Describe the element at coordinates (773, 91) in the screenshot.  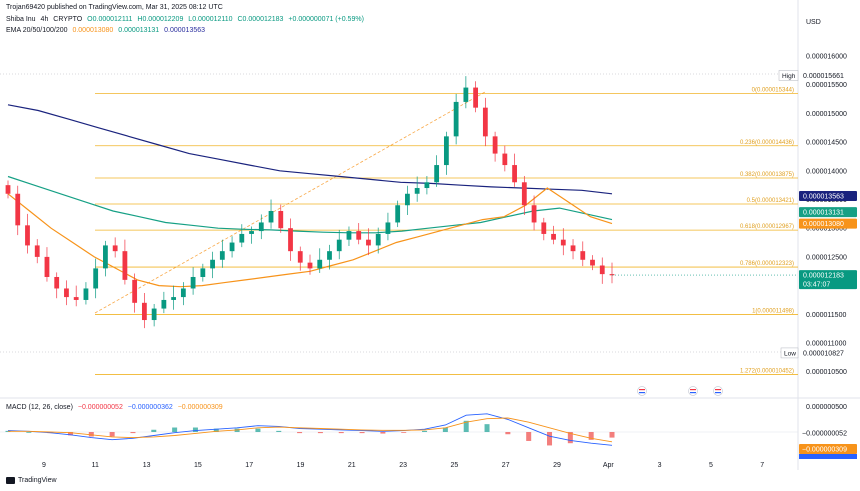
I see `fib-level-label: 0(0.000015344)` at that location.